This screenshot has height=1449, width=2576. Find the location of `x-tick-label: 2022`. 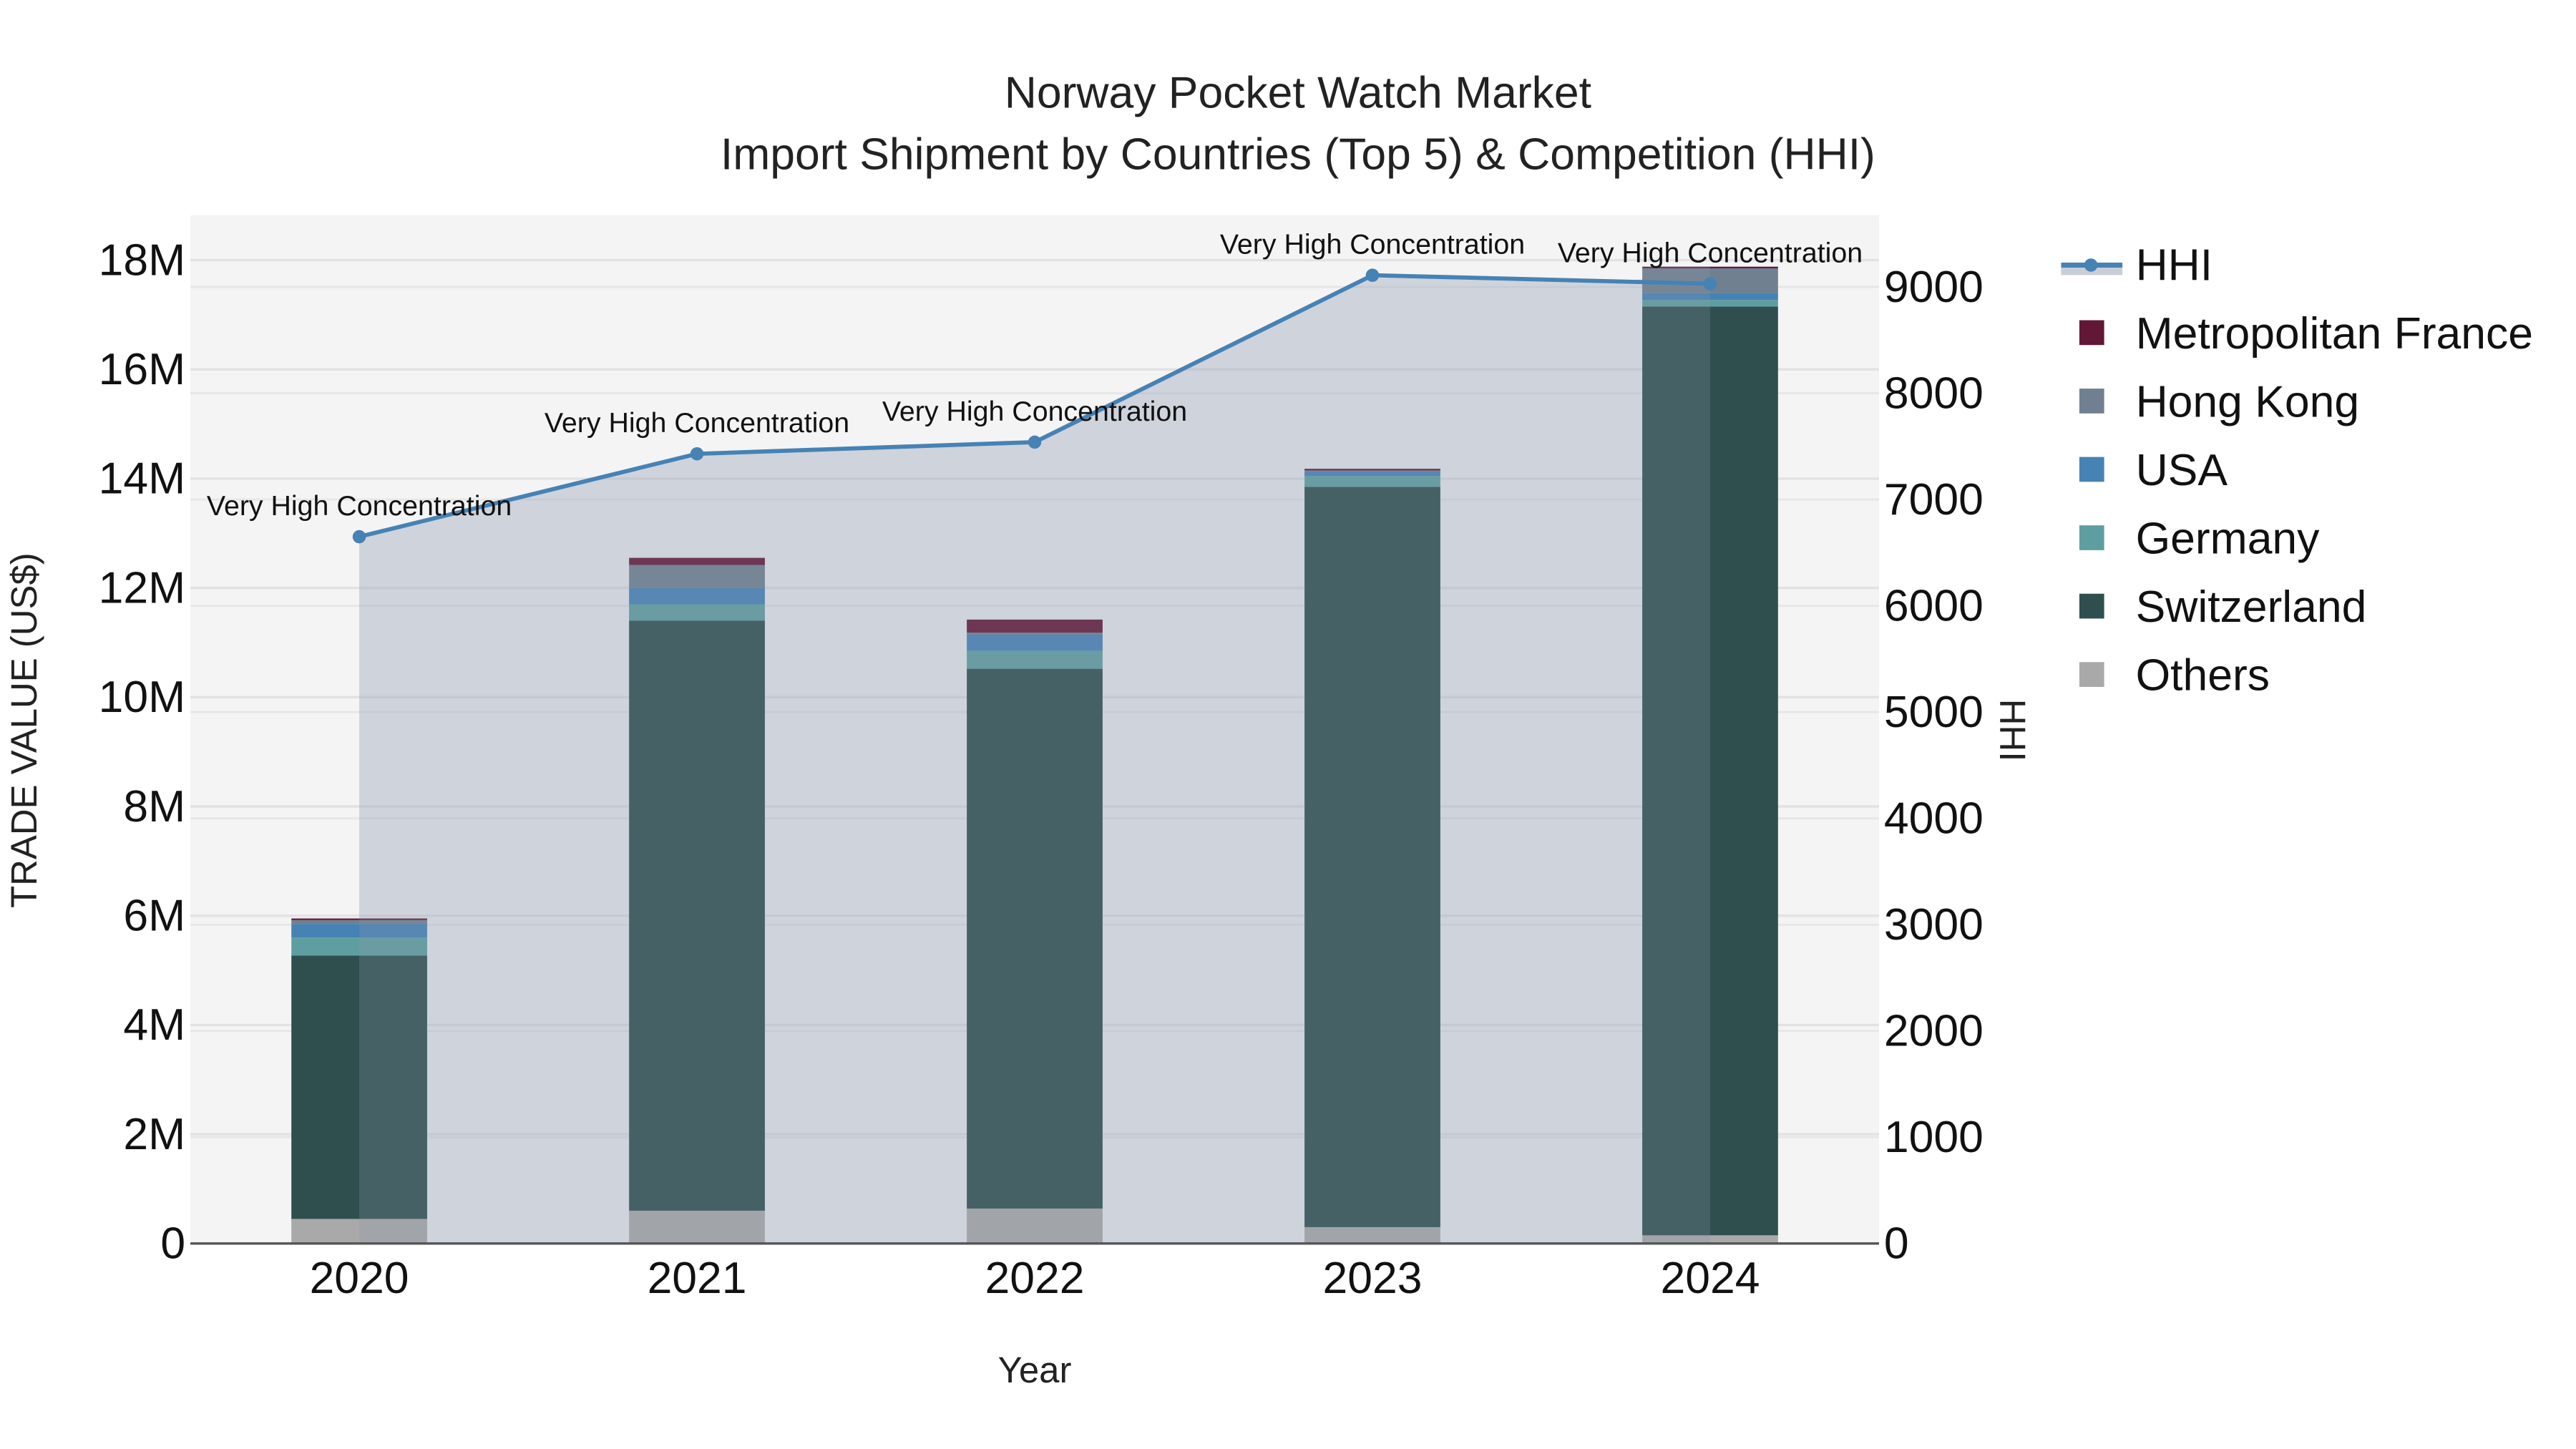

x-tick-label: 2022 is located at coordinates (1035, 1278).